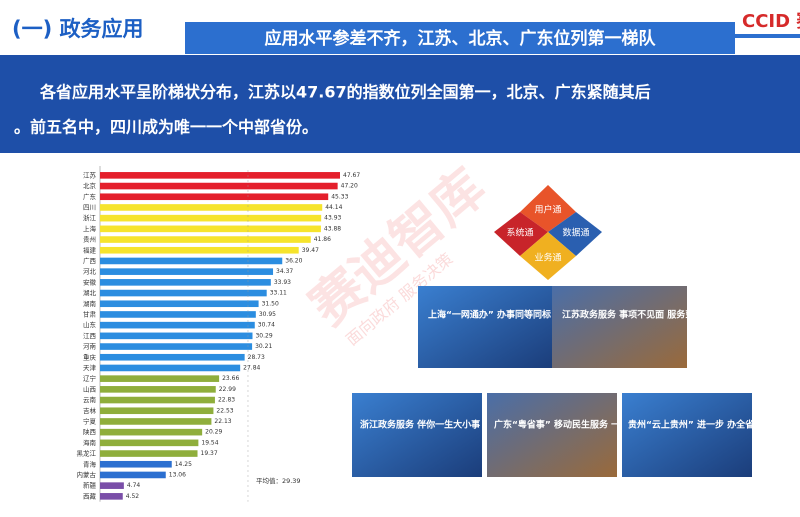  Describe the element at coordinates (90, 485) in the screenshot. I see `y-tick-label: 新疆` at that location.